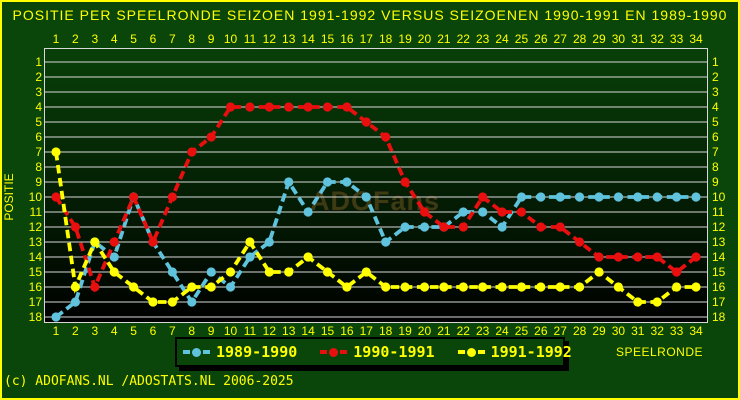 The width and height of the screenshot is (740, 400). I want to click on x-tick-top: 3, so click(95, 39).